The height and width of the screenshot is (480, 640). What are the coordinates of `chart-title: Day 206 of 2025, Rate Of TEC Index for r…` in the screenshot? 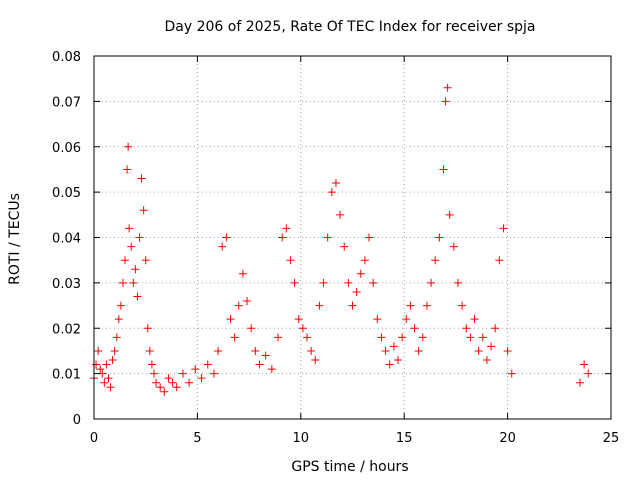 It's located at (349, 27).